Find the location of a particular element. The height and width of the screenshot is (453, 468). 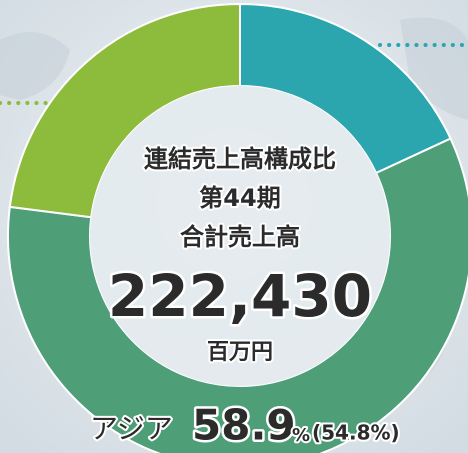

previous-value: (54.8%) is located at coordinates (356, 433).